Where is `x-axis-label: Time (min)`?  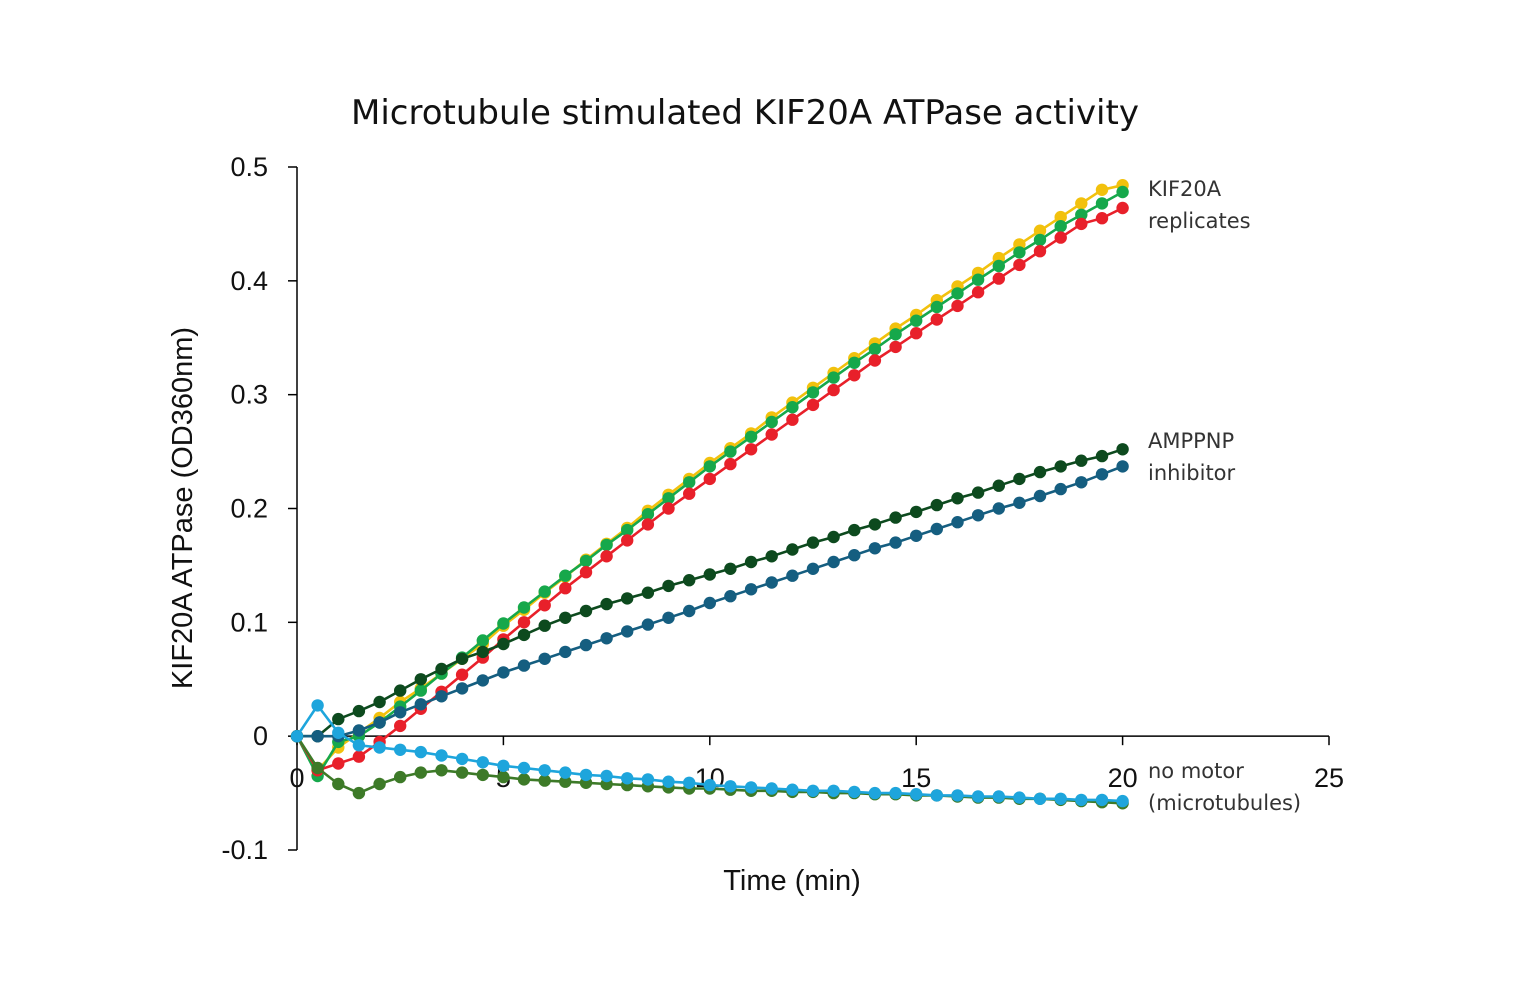
x-axis-label: Time (min) is located at coordinates (791, 881).